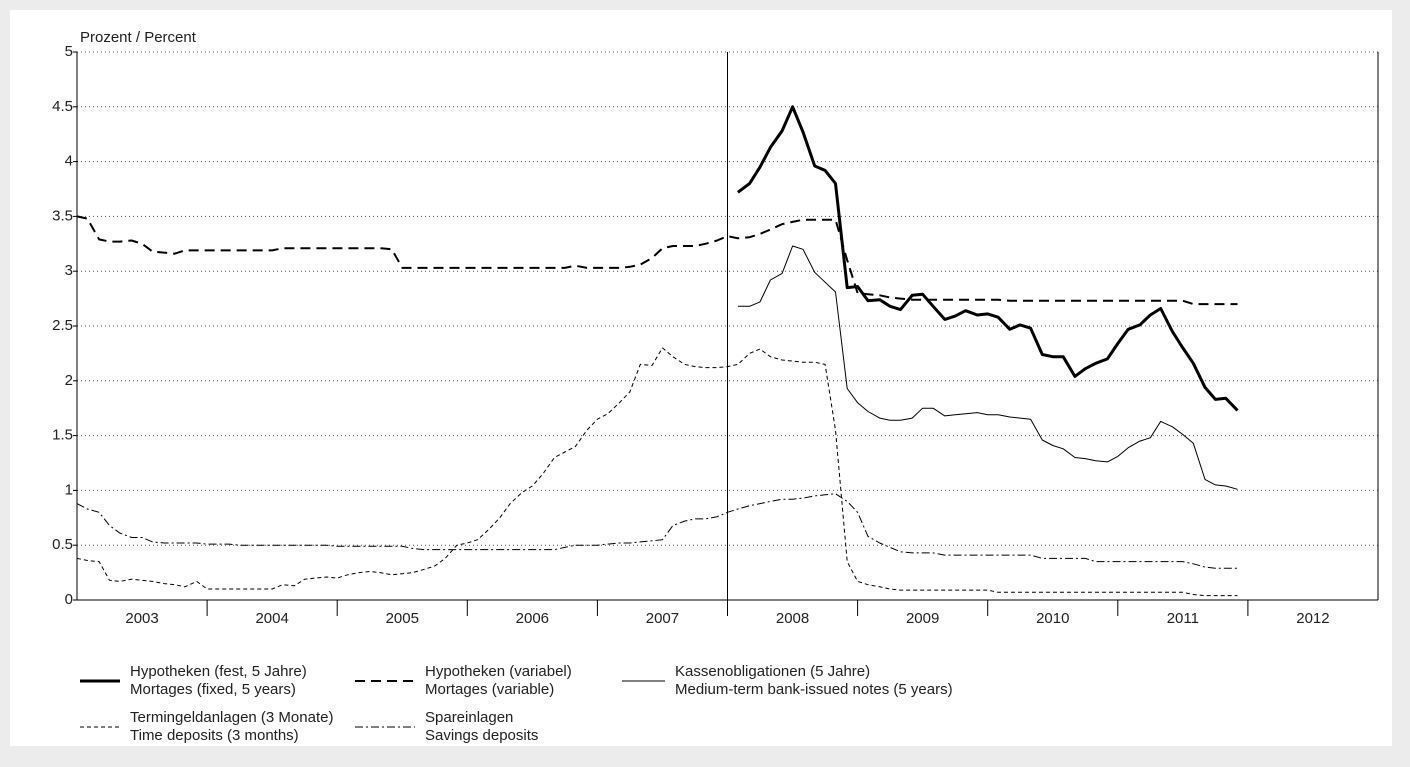  I want to click on y-tick-label: 0, so click(69, 599).